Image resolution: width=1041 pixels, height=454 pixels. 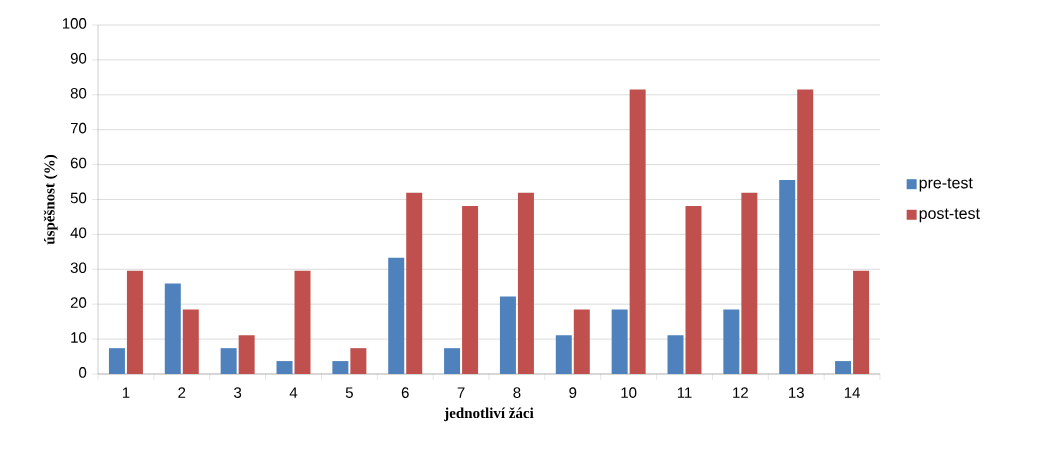 What do you see at coordinates (461, 392) in the screenshot?
I see `x-tick-label: 7` at bounding box center [461, 392].